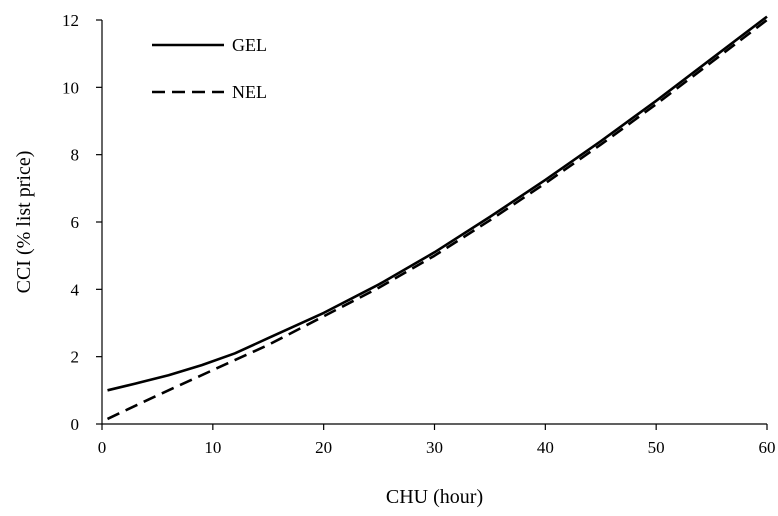 This screenshot has width=778, height=516. Describe the element at coordinates (323, 447) in the screenshot. I see `x-tick-label: 20` at that location.